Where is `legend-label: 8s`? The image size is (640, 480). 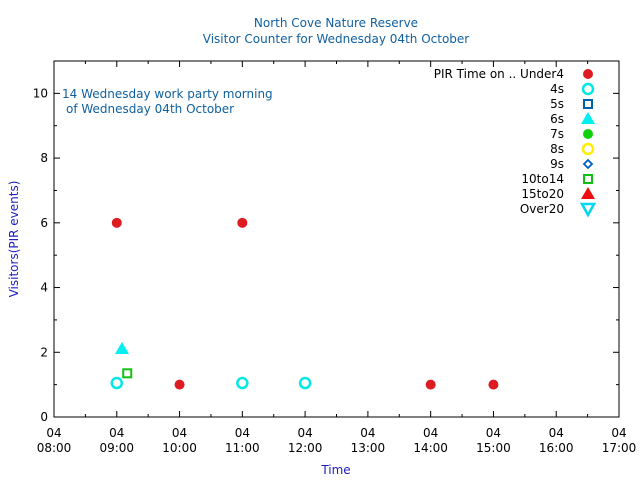
legend-label: 8s is located at coordinates (557, 149).